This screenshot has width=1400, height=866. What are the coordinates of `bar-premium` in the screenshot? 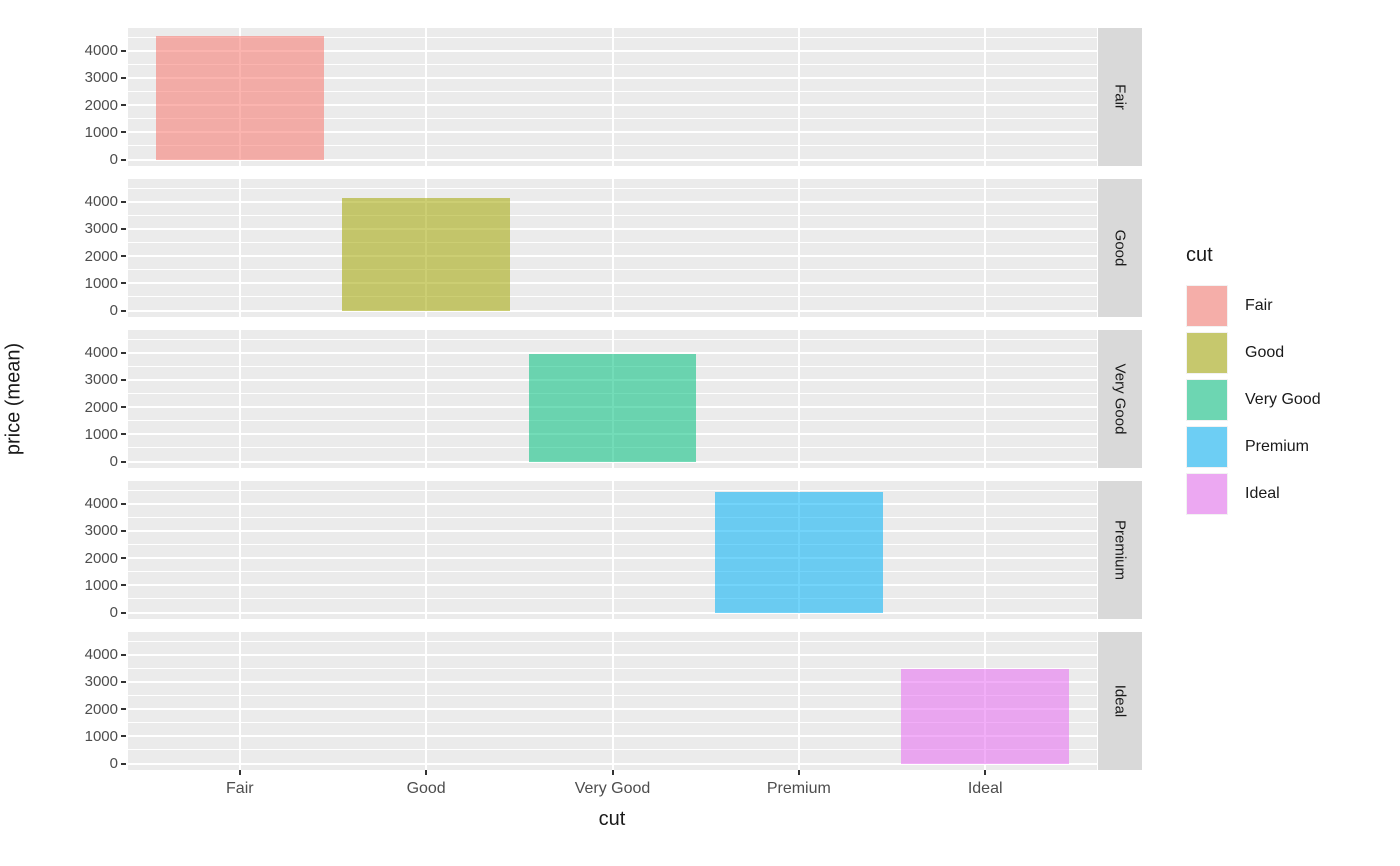 It's located at (799, 552).